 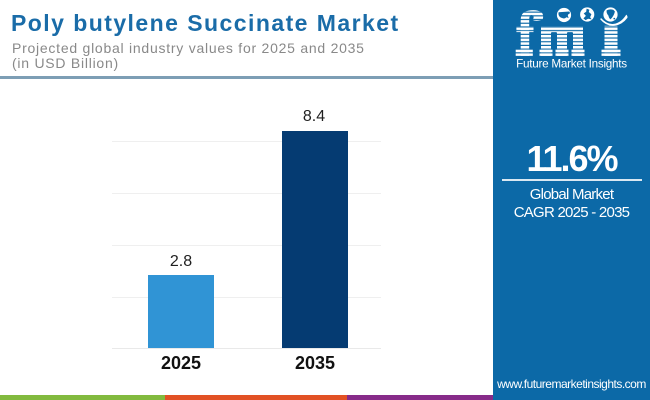 What do you see at coordinates (571, 64) in the screenshot?
I see `svg-text: Future Market Insights` at bounding box center [571, 64].